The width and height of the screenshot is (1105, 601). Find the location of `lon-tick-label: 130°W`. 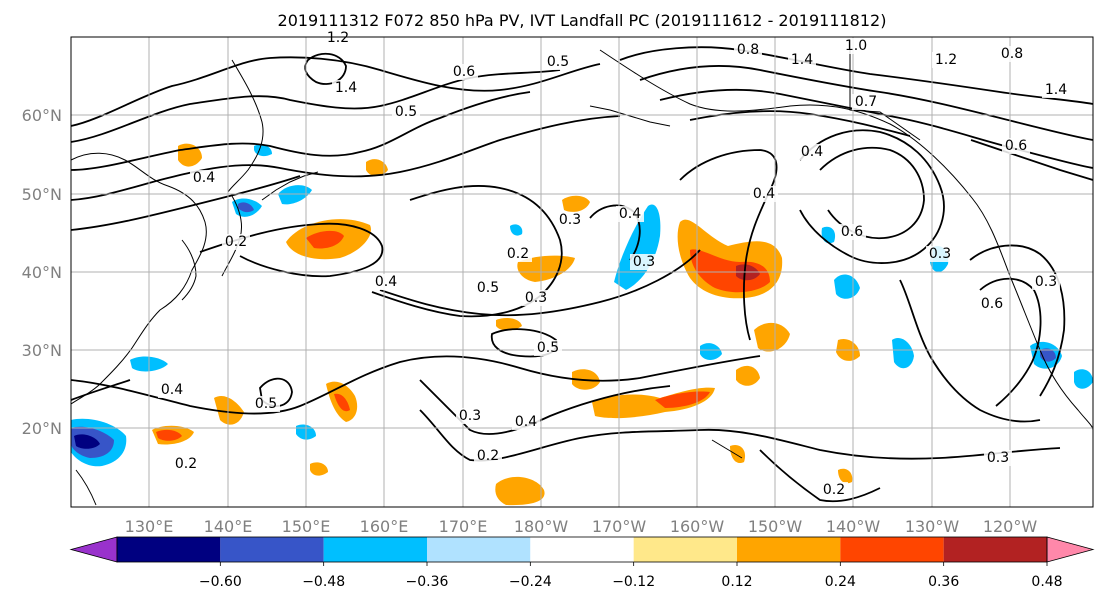

lon-tick-label: 130°W is located at coordinates (932, 526).